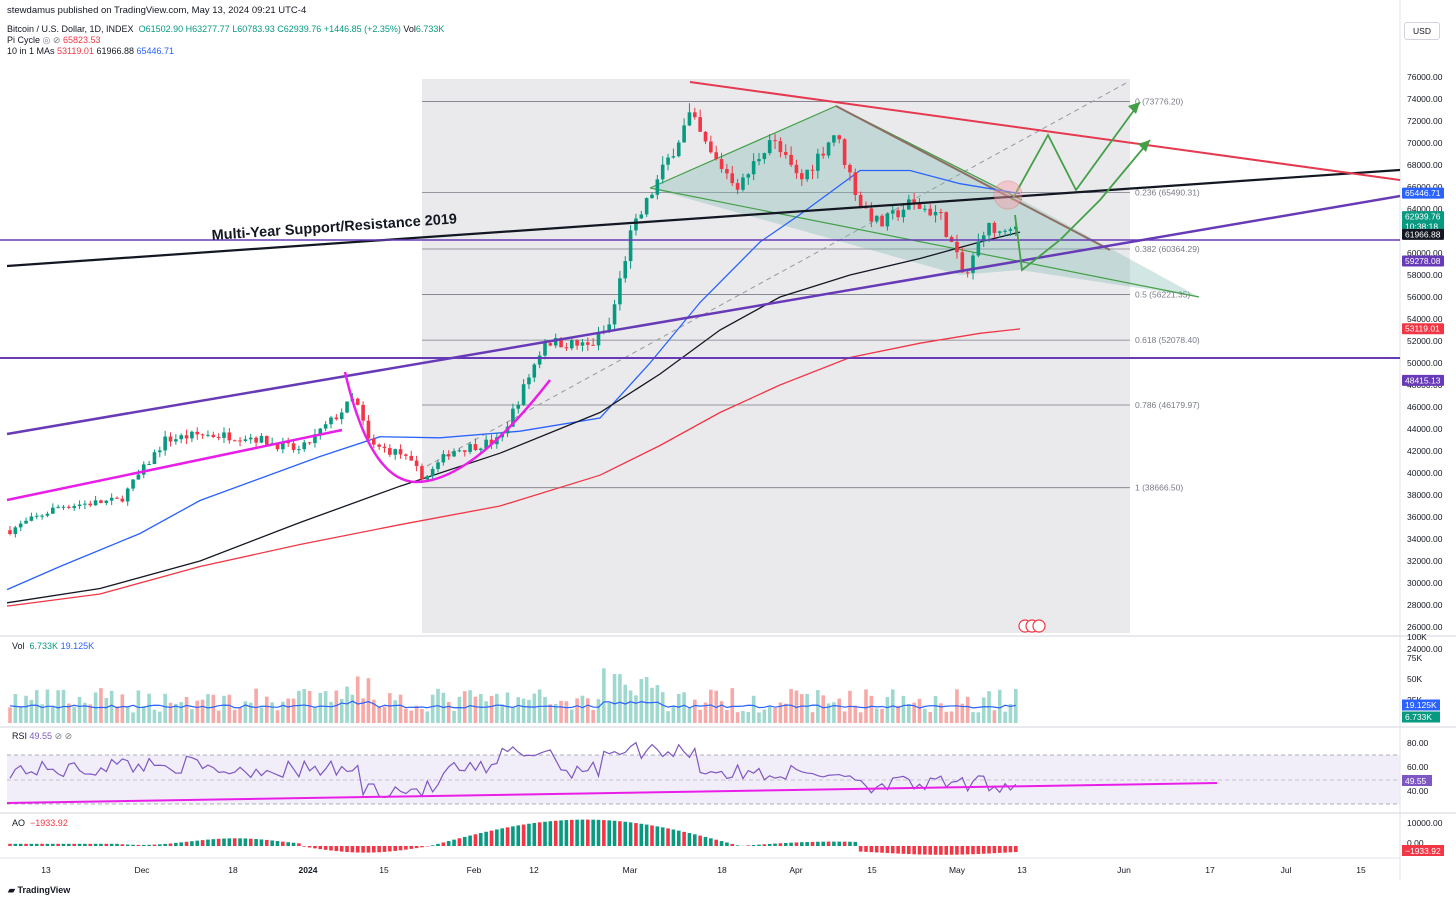  Describe the element at coordinates (1076, 151) in the screenshot. I see `projection-path-high` at that location.